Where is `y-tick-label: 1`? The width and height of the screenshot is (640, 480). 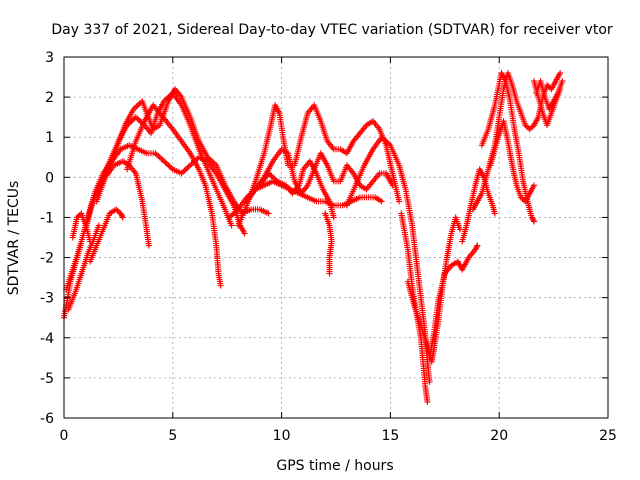
y-tick-label: 1 is located at coordinates (49, 138).